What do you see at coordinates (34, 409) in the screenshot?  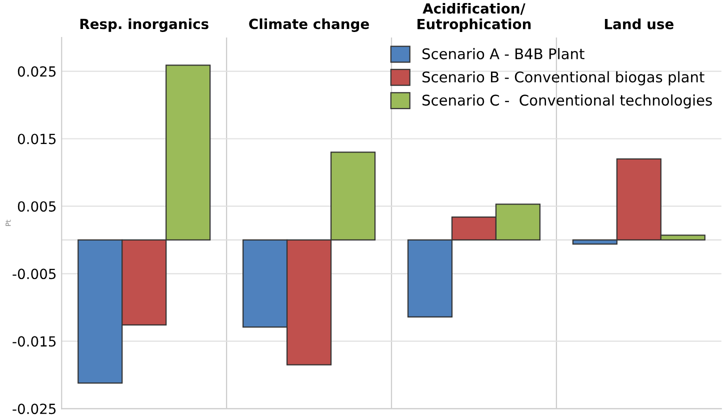 I see `y-tick-label: -0.025` at bounding box center [34, 409].